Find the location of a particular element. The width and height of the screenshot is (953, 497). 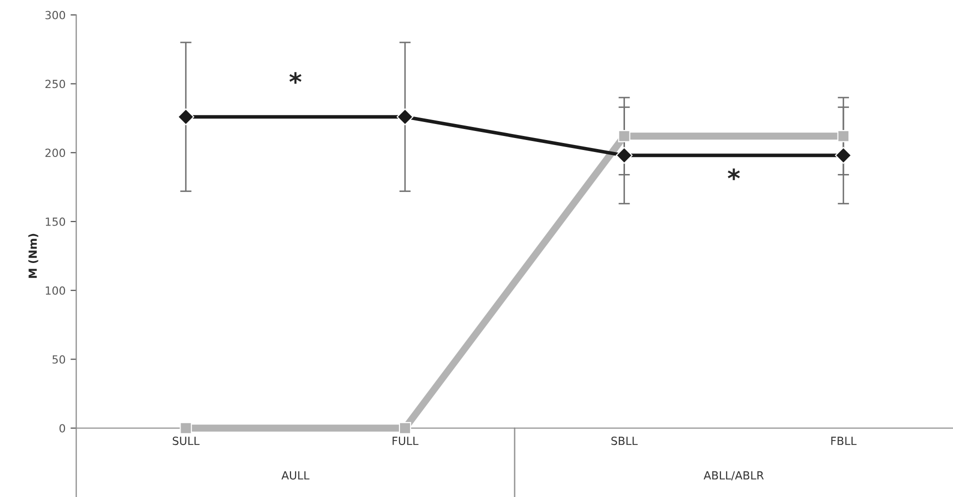

y-tick-label: 100 is located at coordinates (56, 290).